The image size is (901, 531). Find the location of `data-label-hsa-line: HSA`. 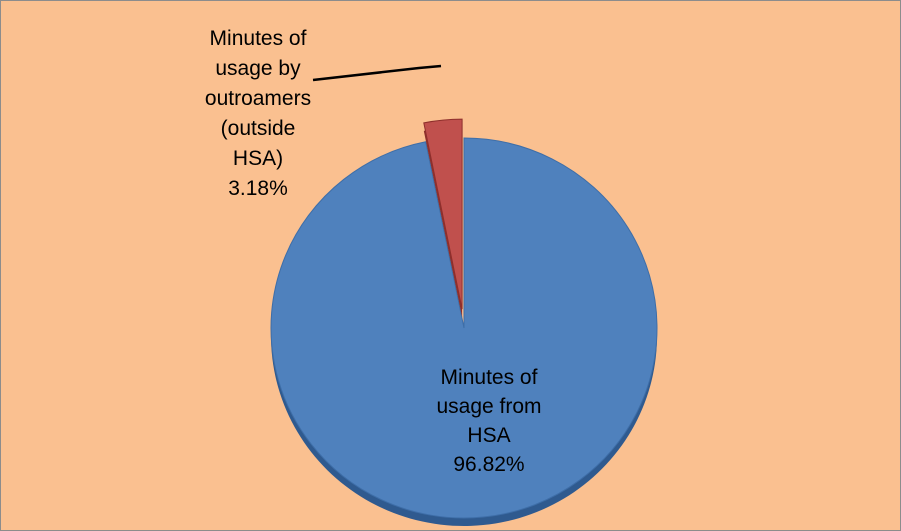

data-label-hsa-line: HSA is located at coordinates (488, 435).